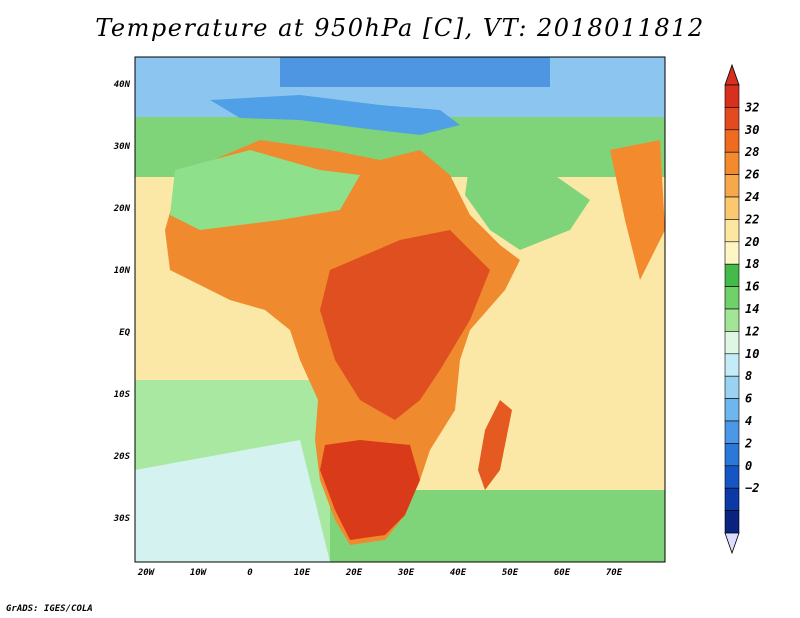 Image resolution: width=800 pixels, height=618 pixels. Describe the element at coordinates (752, 354) in the screenshot. I see `colorbar-label: 10` at that location.